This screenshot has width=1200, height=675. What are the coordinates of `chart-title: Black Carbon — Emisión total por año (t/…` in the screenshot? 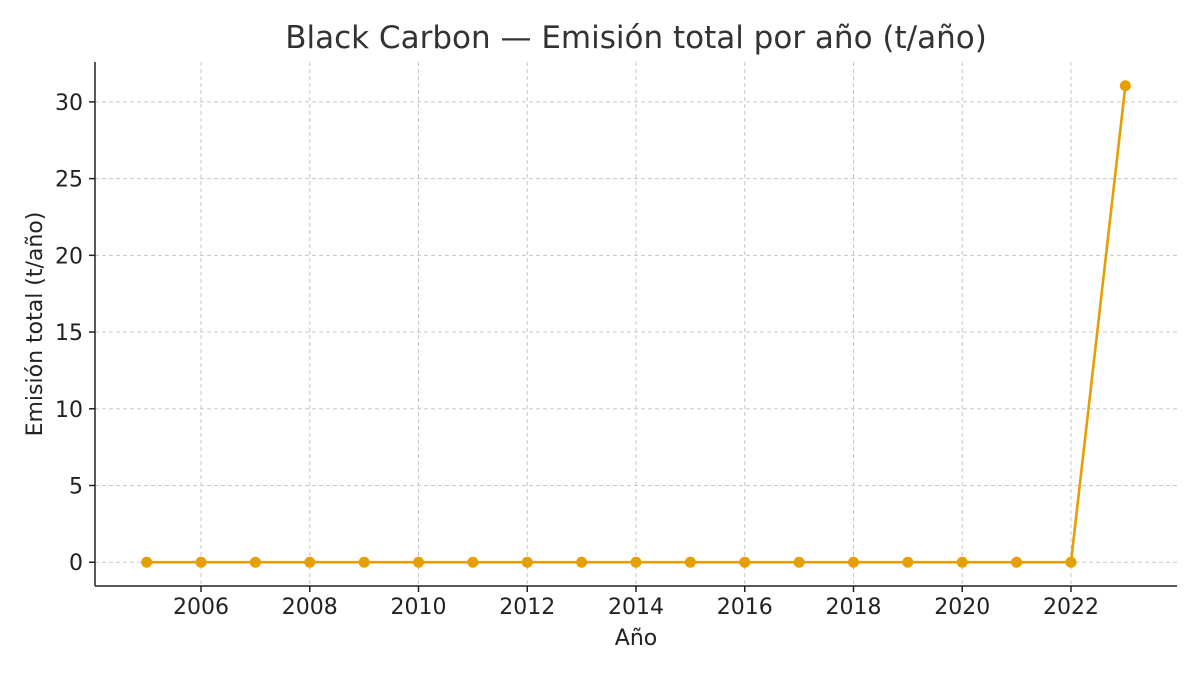 It's located at (636, 38).